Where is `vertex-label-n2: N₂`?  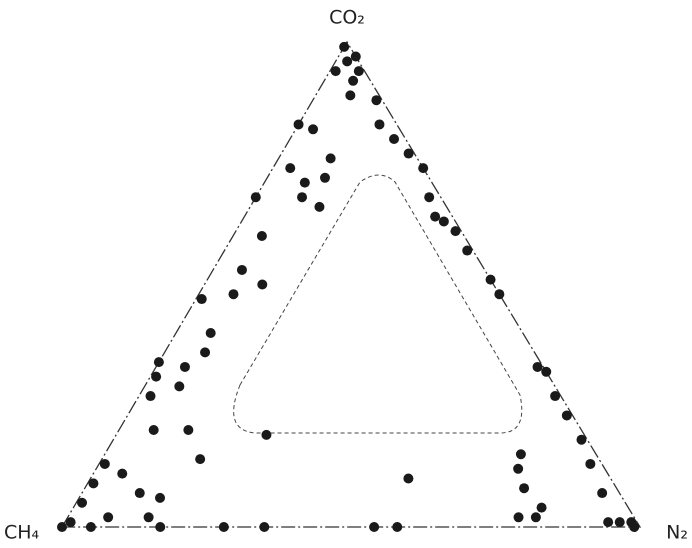
vertex-label-n2: N₂ is located at coordinates (677, 533).